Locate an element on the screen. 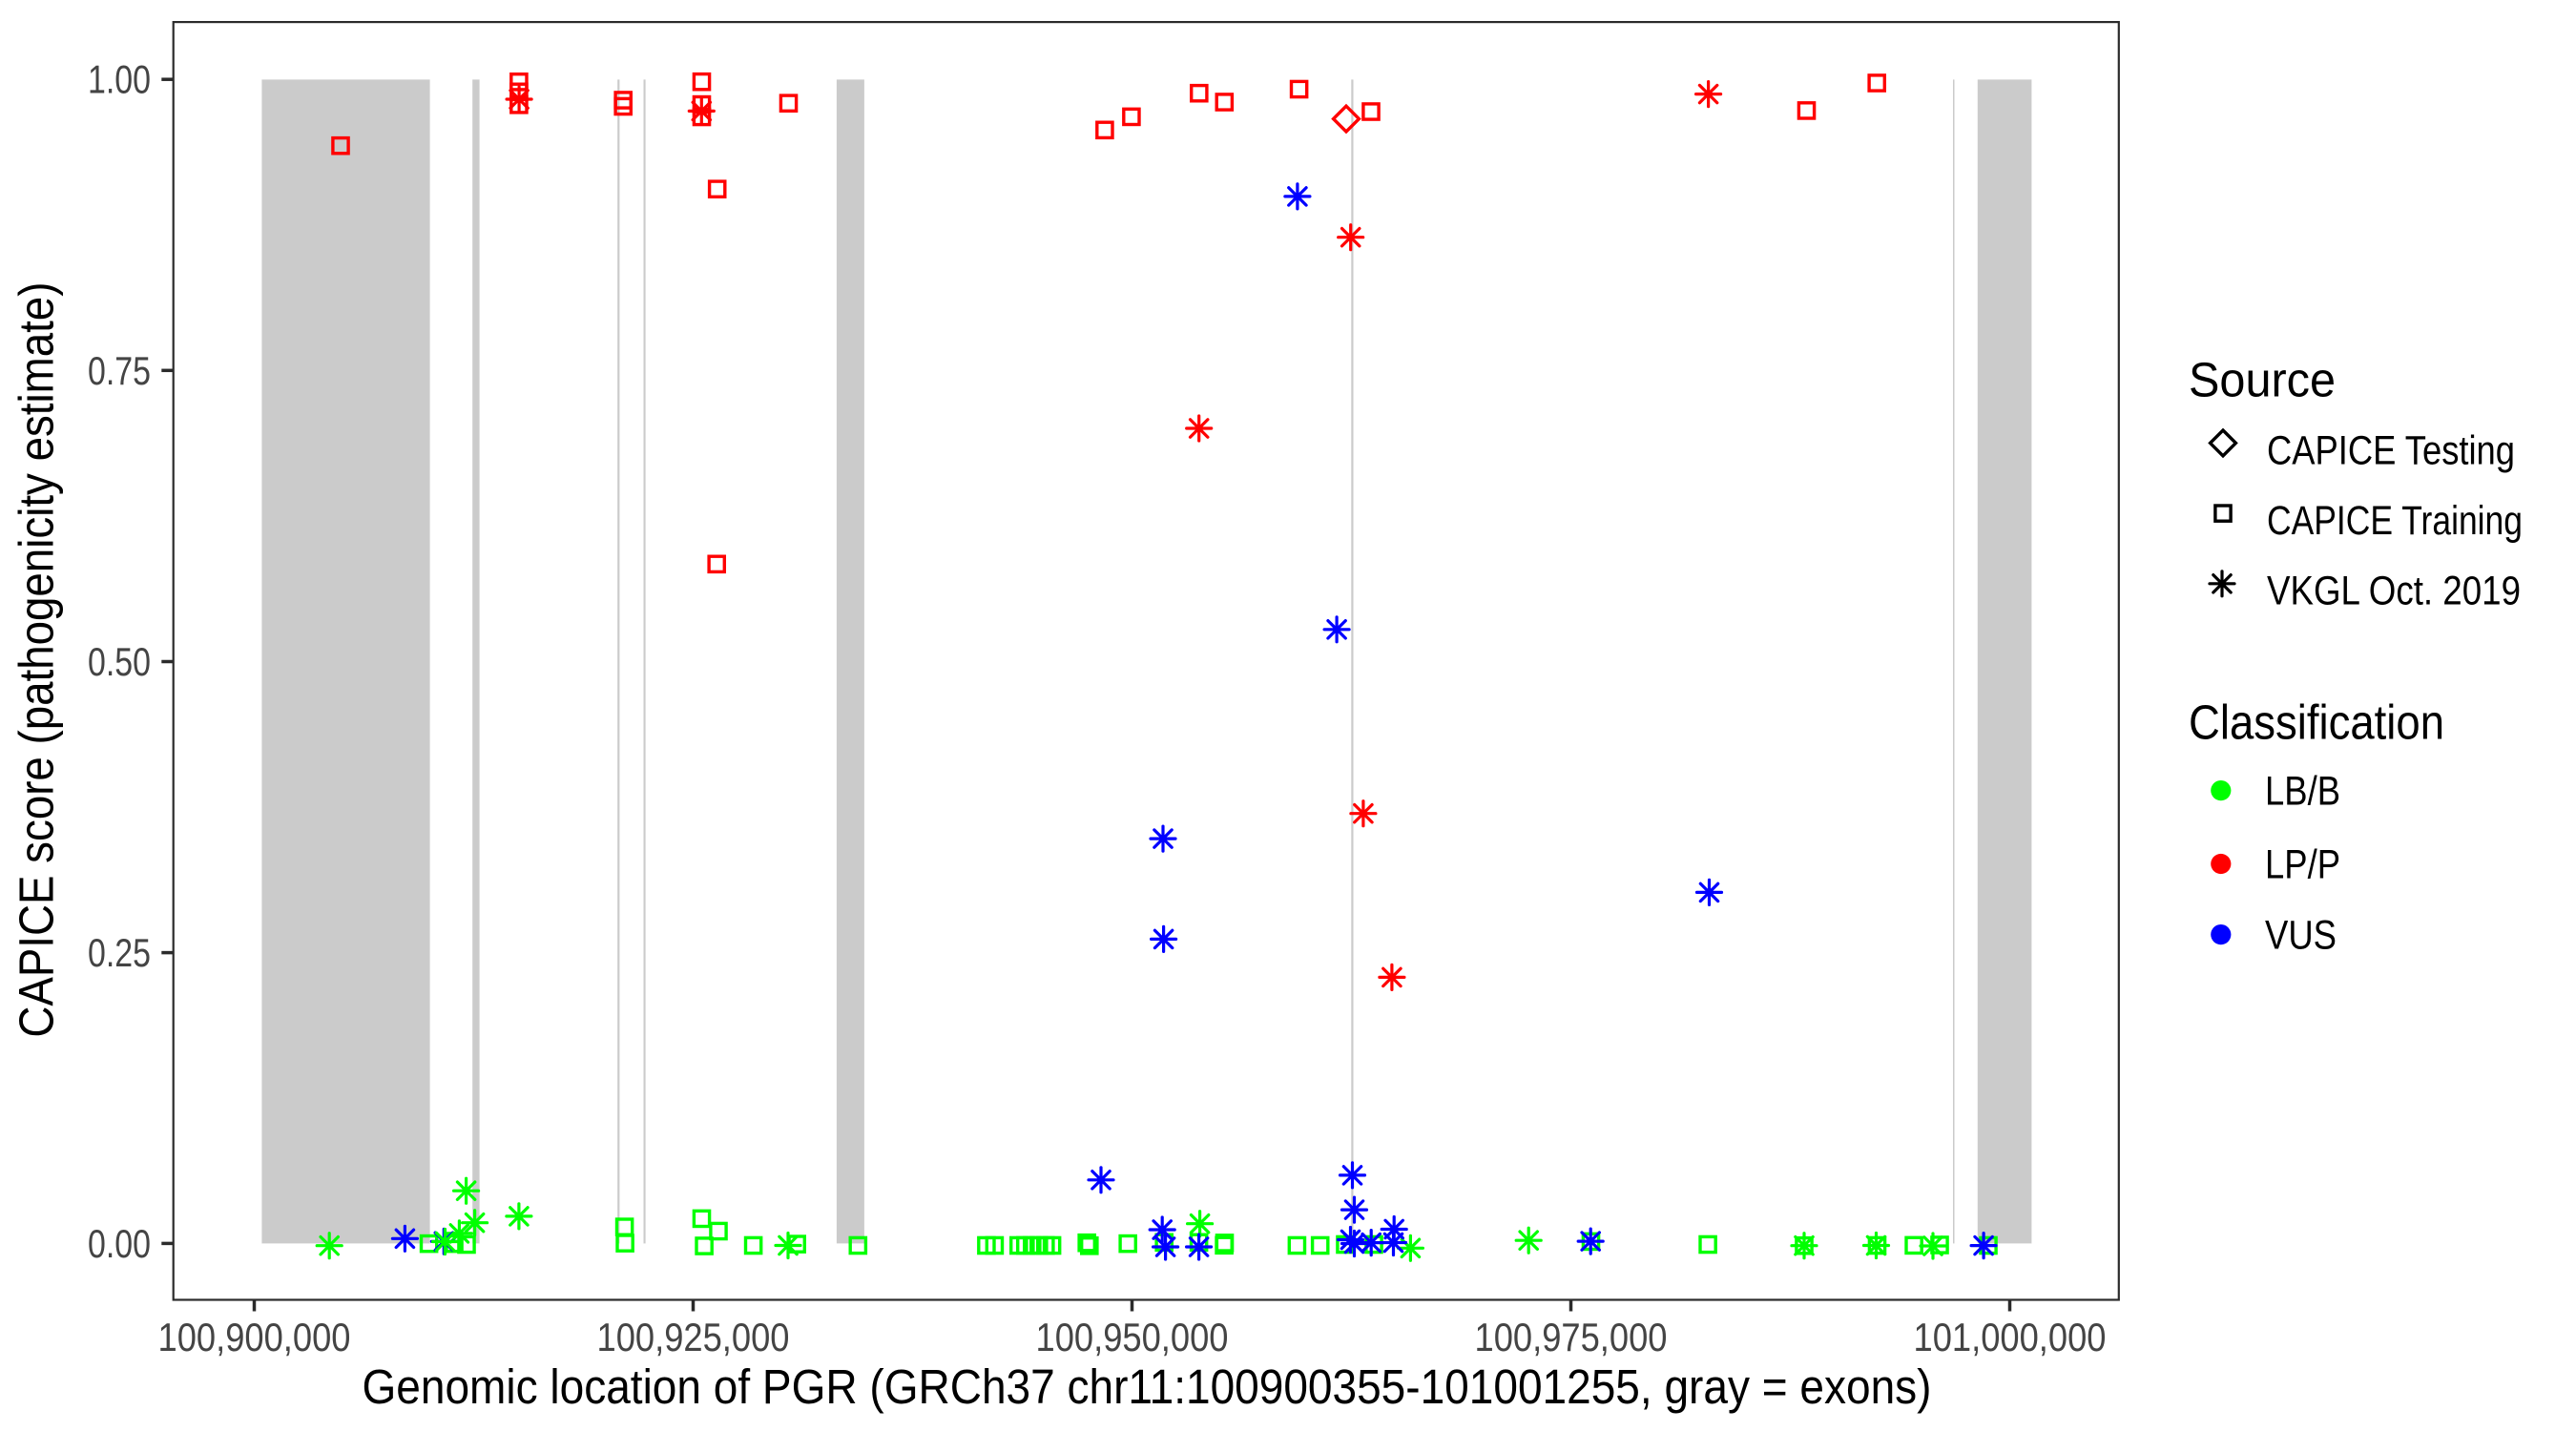 The width and height of the screenshot is (2576, 1431). svg-text: CAPICE Testing is located at coordinates (2391, 451).